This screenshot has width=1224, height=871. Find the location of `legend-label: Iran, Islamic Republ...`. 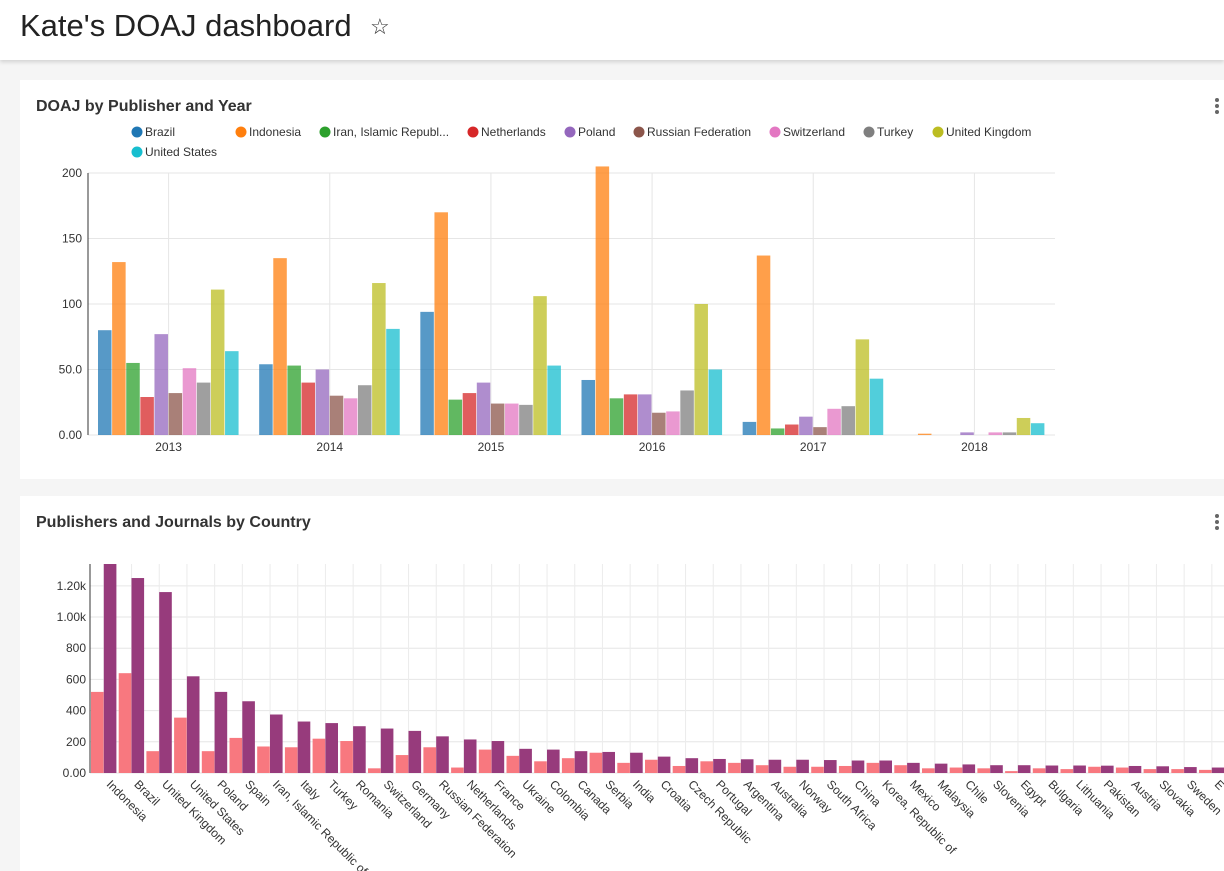

legend-label: Iran, Islamic Republ... is located at coordinates (391, 132).